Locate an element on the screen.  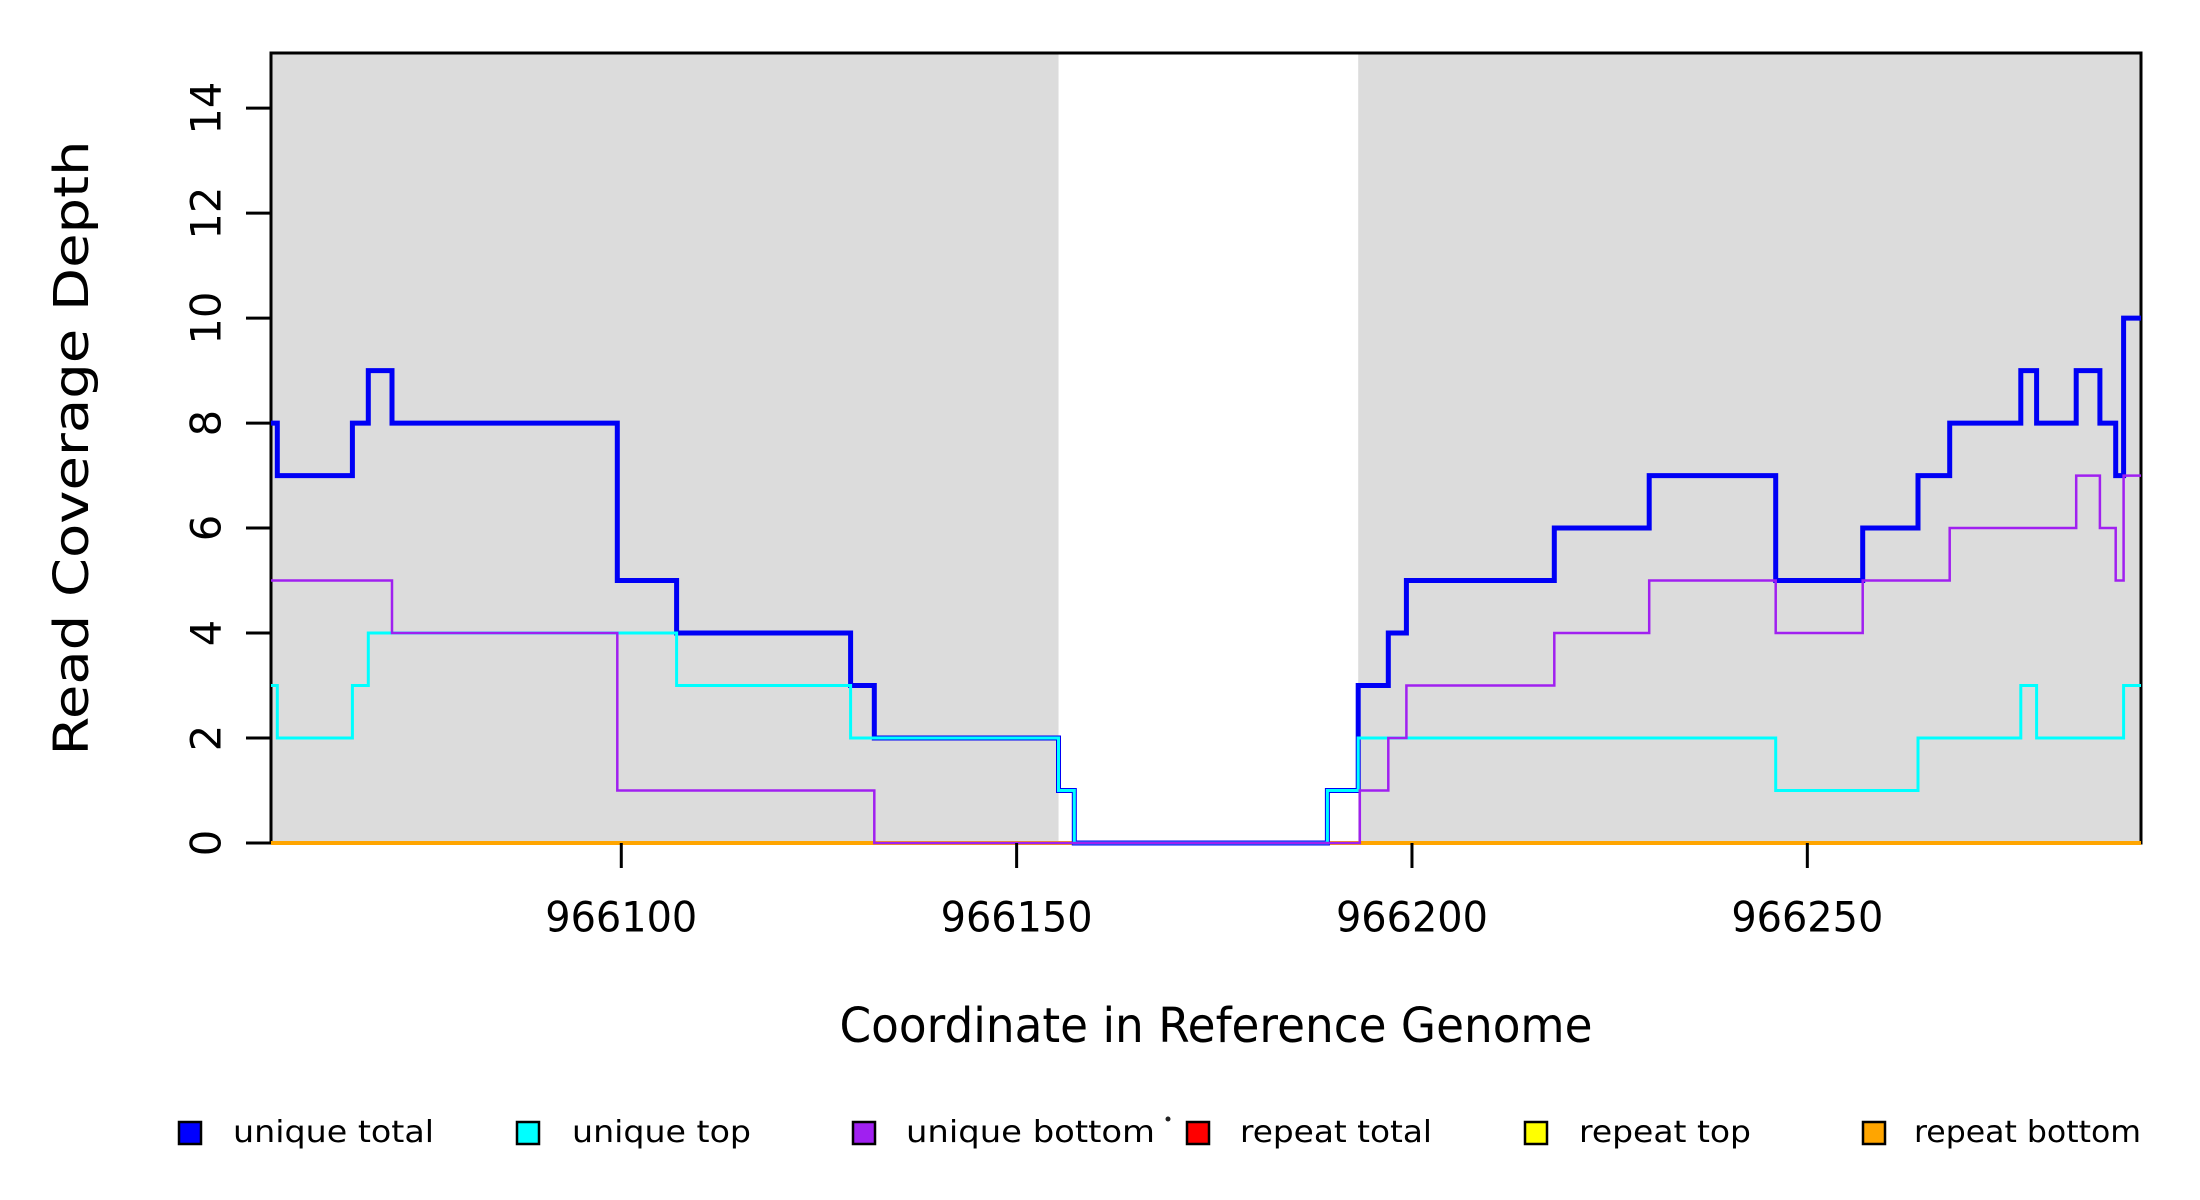
legend-swatch-repeat-bottom is located at coordinates (1874, 1133).